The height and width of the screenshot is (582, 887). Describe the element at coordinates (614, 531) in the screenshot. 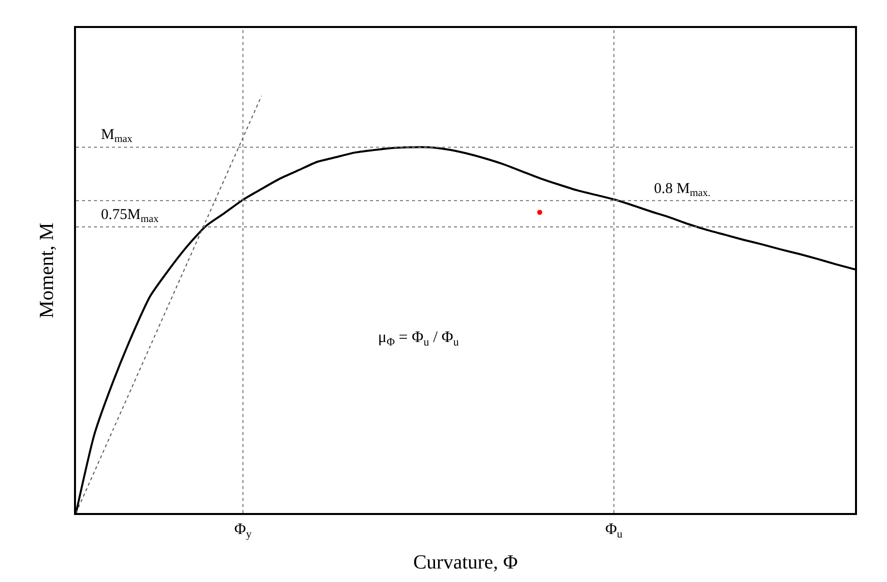

I see `x-tick-label: Φ$_{u}$` at that location.